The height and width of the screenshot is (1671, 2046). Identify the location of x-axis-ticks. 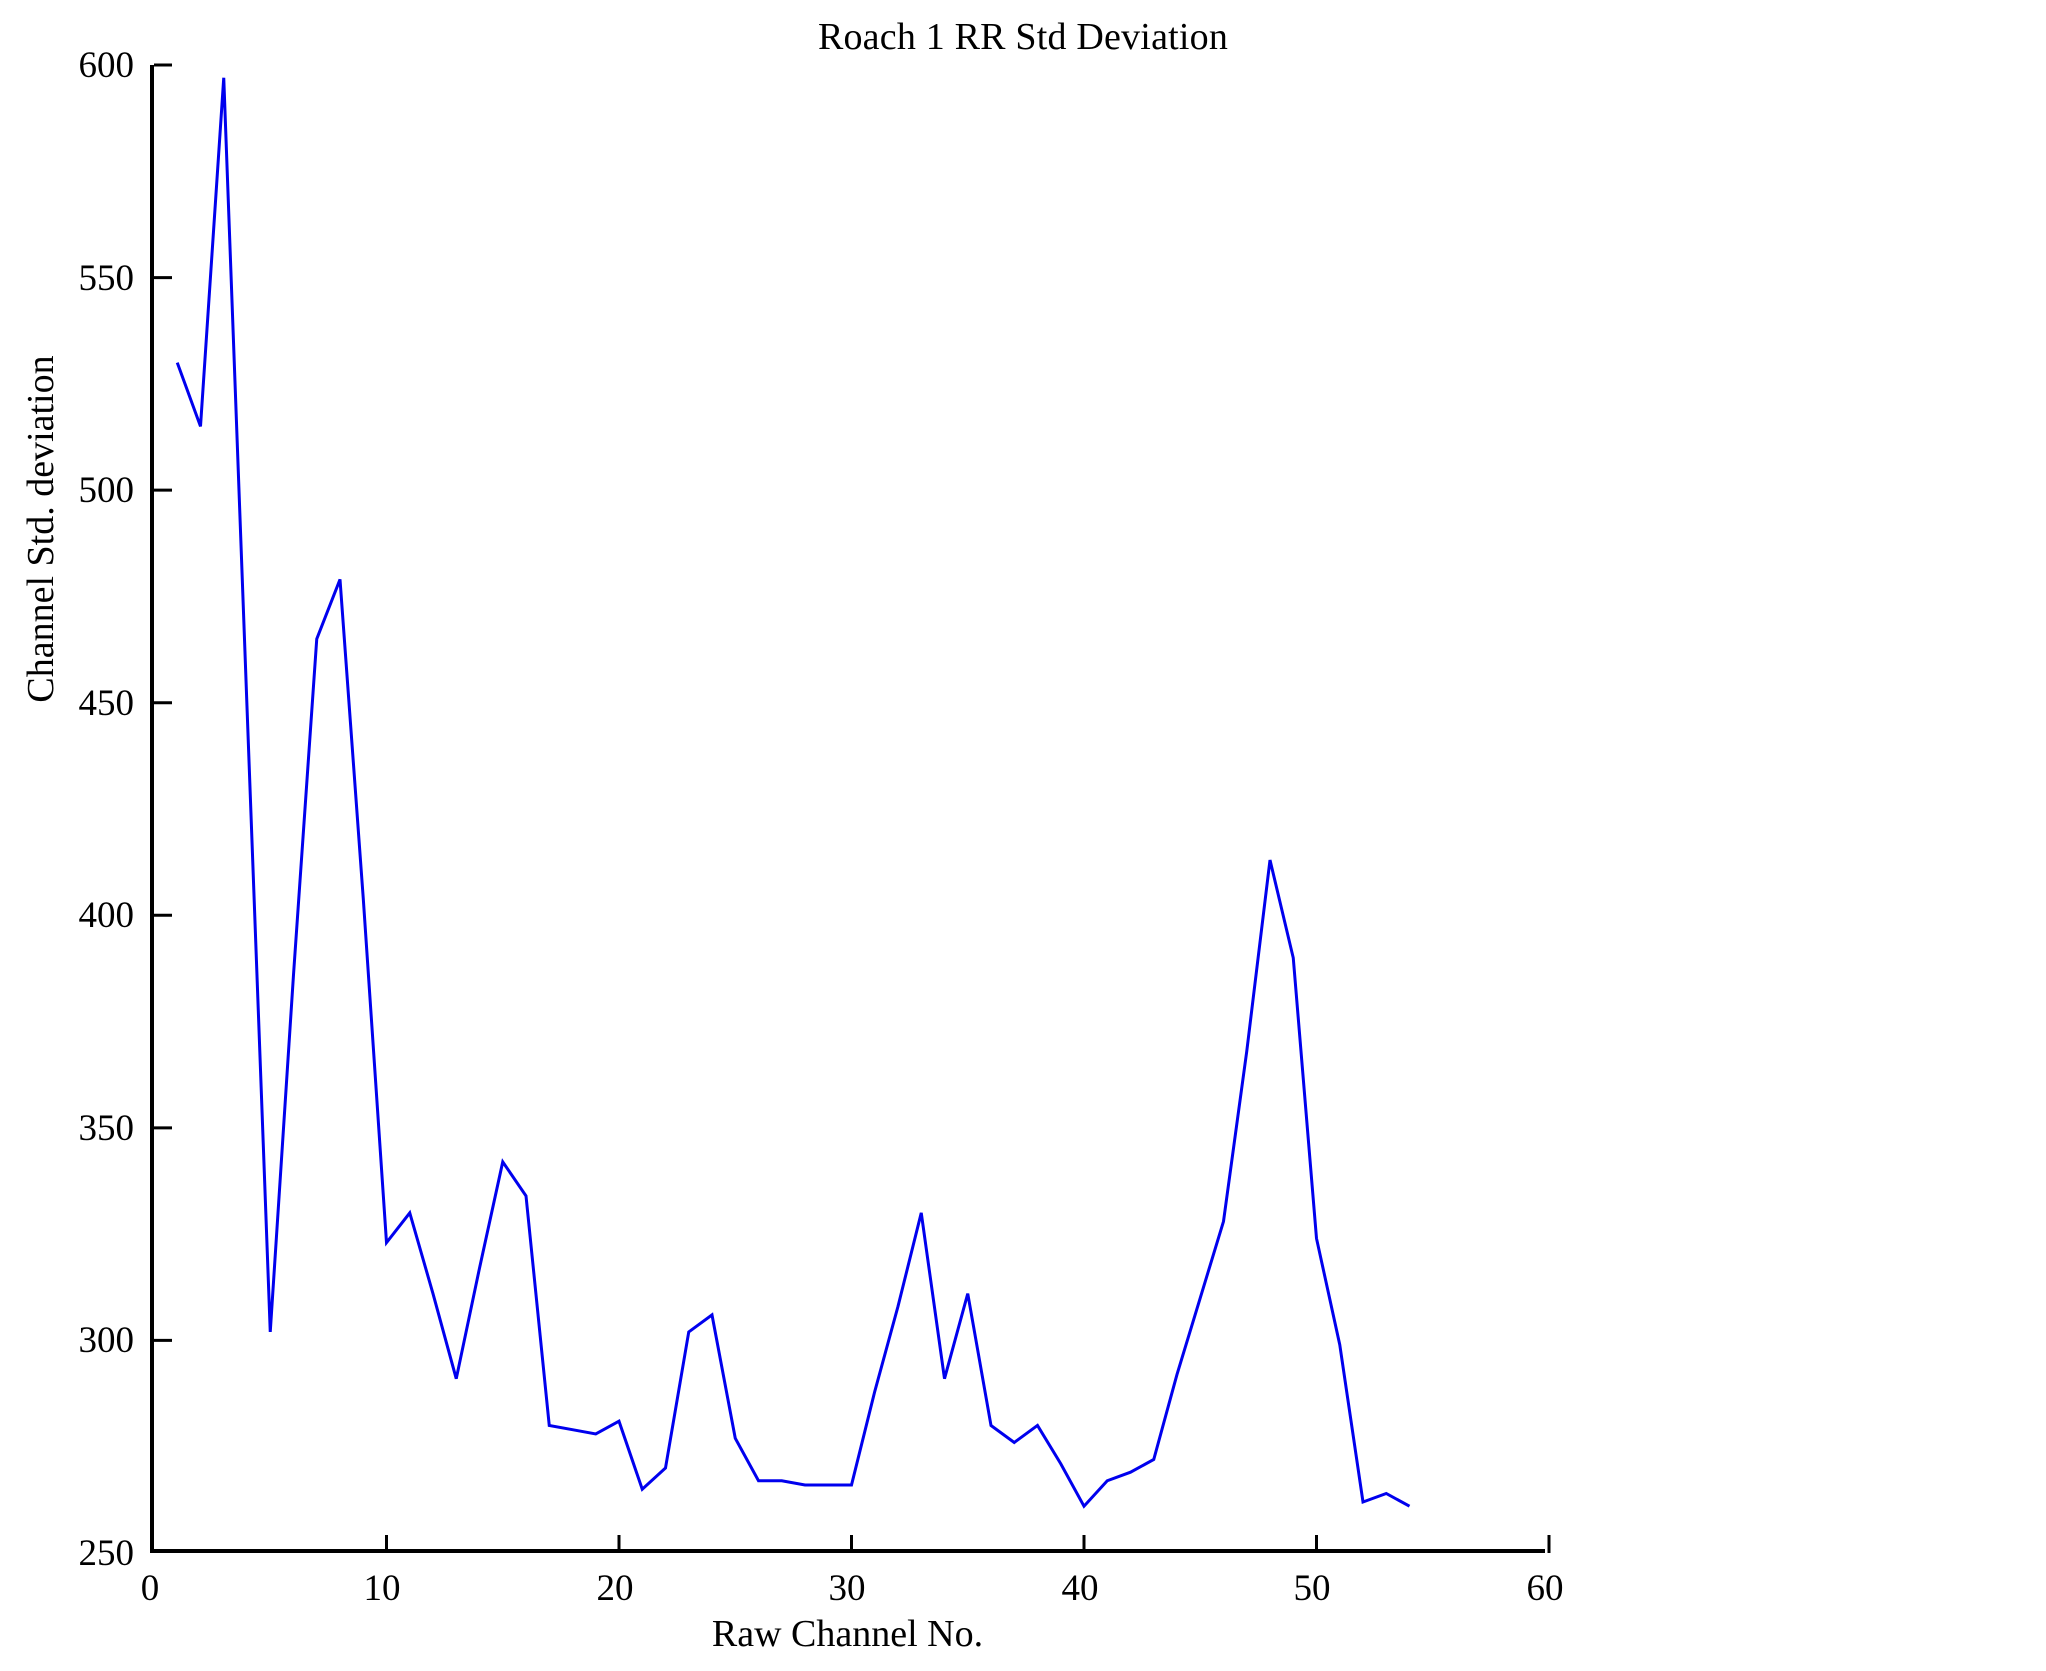
(968, 1544).